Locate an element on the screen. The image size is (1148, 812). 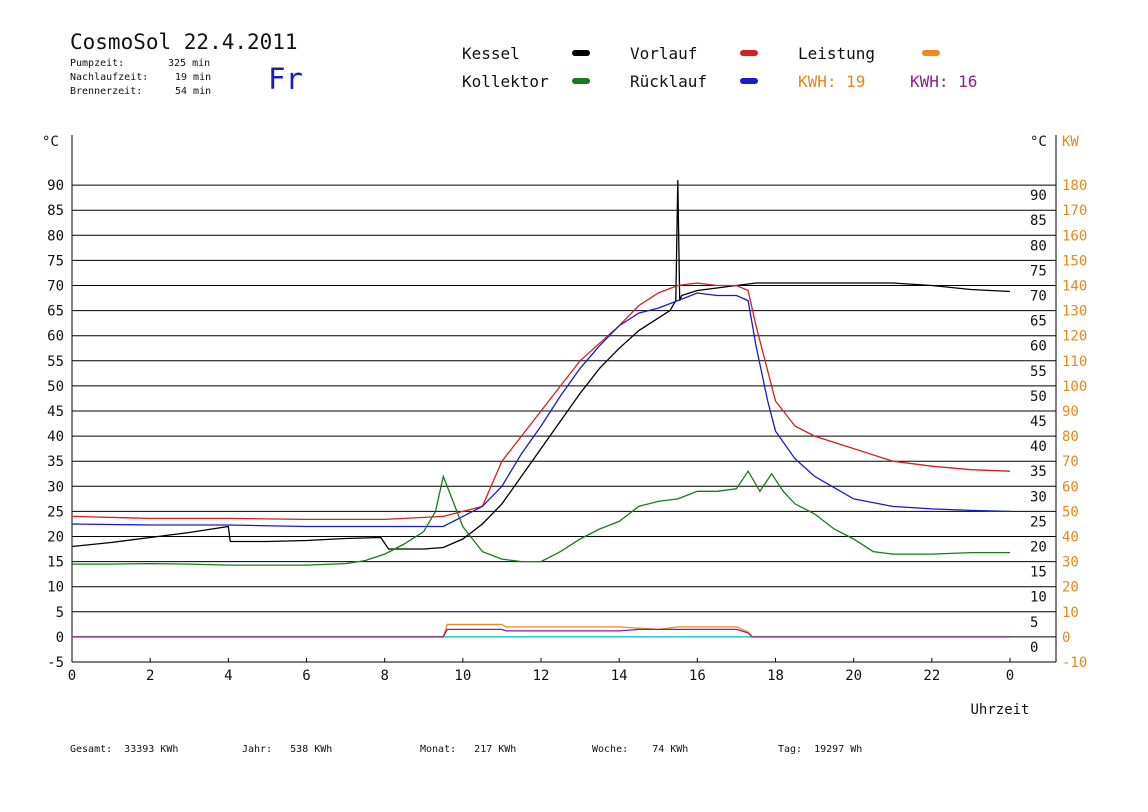
legend-swatch-leistung is located at coordinates (931, 53).